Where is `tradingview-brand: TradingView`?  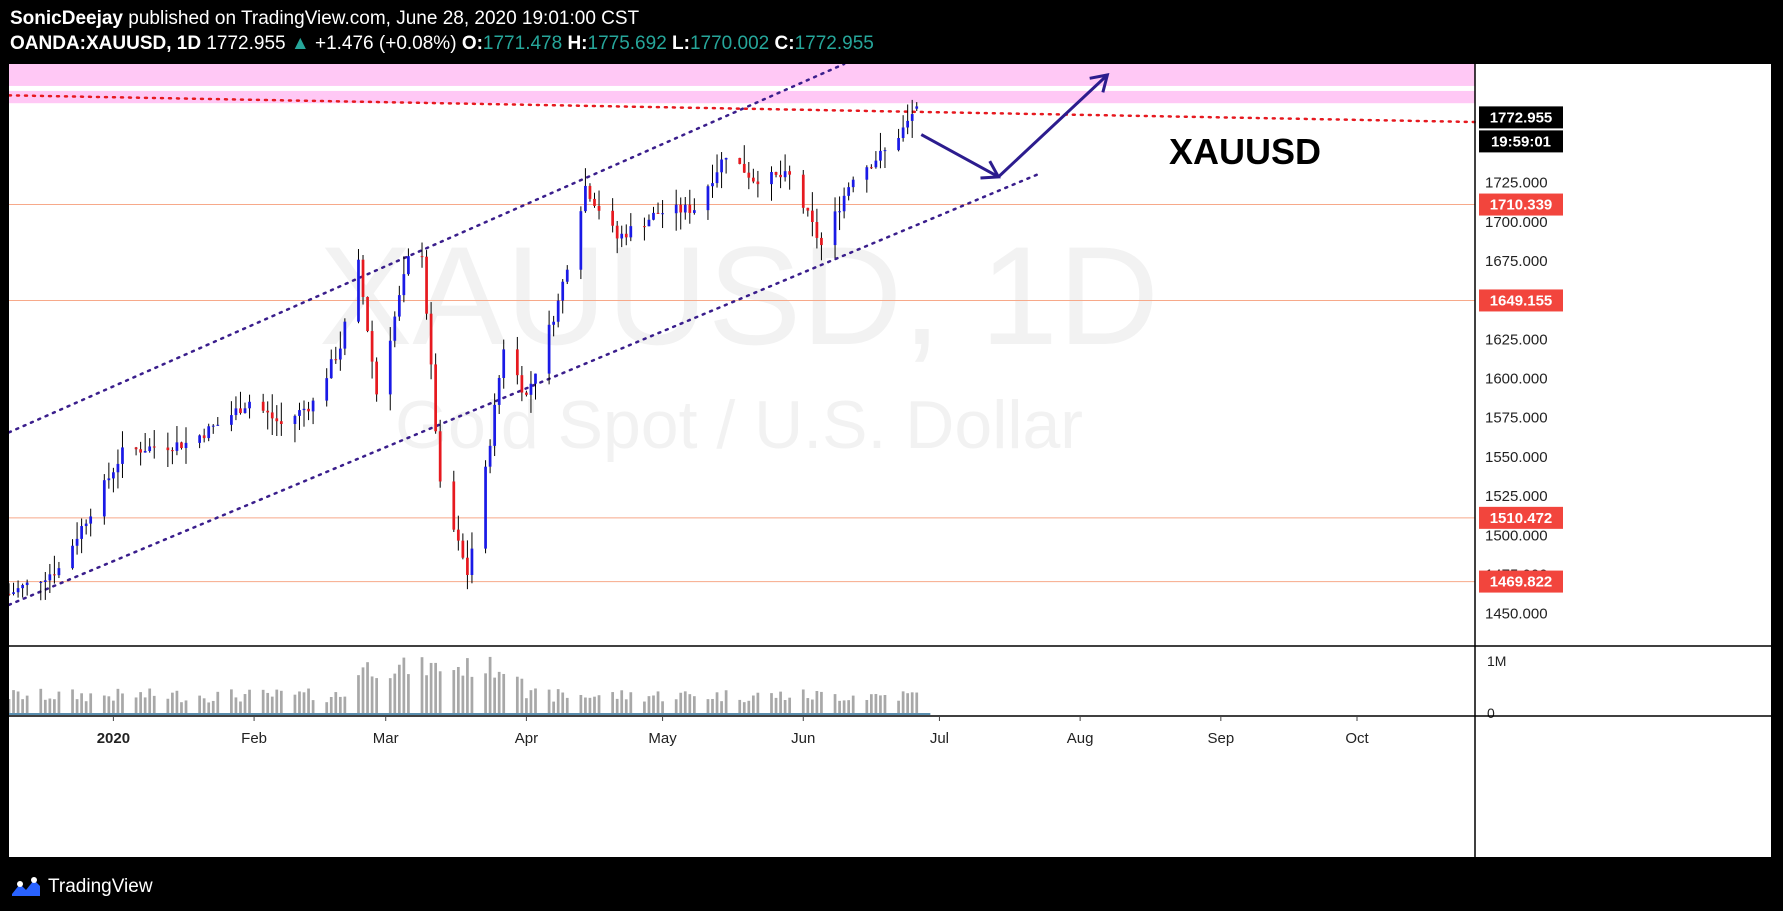 tradingview-brand: TradingView is located at coordinates (100, 886).